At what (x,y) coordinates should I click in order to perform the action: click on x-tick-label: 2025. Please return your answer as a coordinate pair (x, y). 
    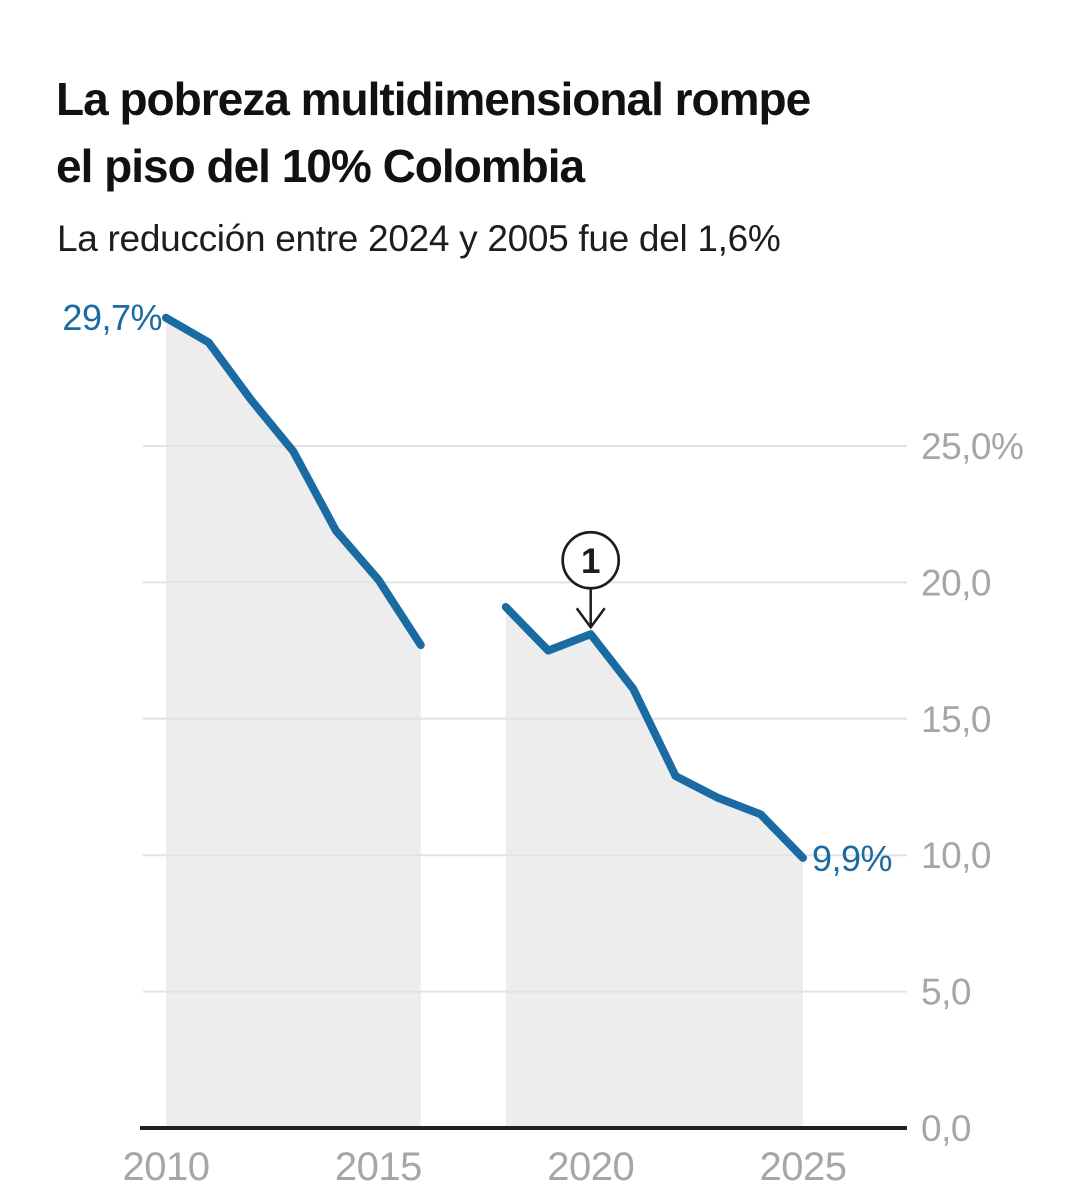
    Looking at the image, I should click on (803, 1167).